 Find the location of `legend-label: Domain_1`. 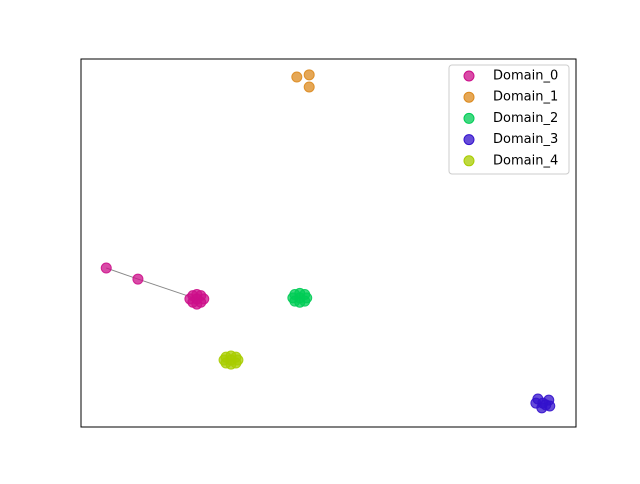

legend-label: Domain_1 is located at coordinates (525, 97).